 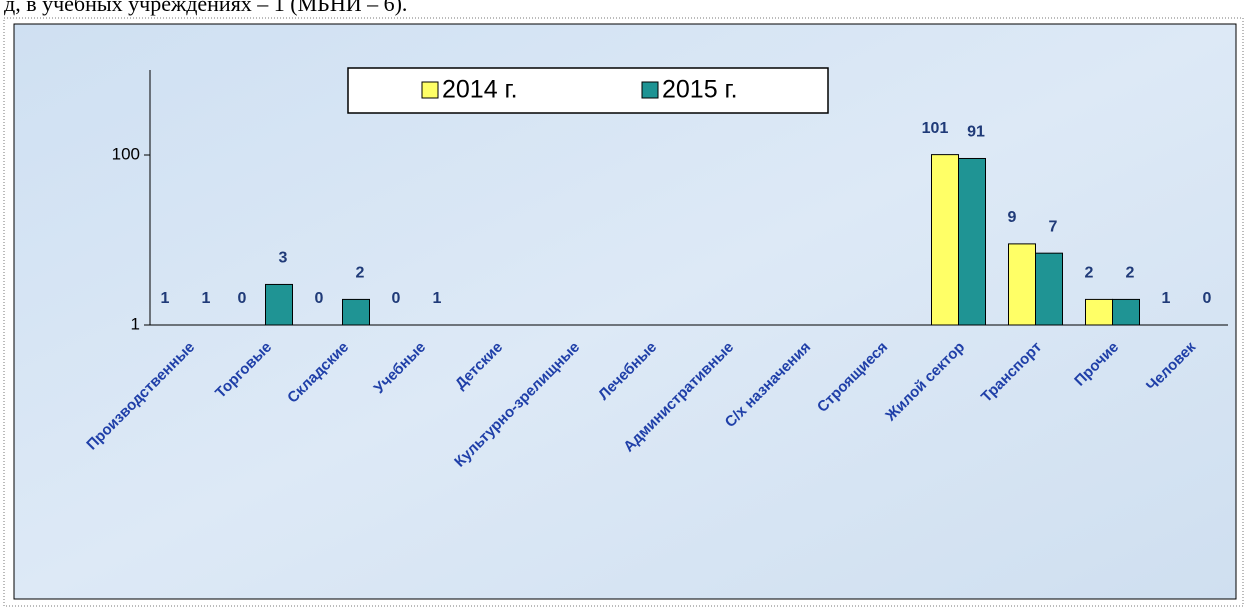 I want to click on y-tick-label: 100, so click(x=126, y=153).